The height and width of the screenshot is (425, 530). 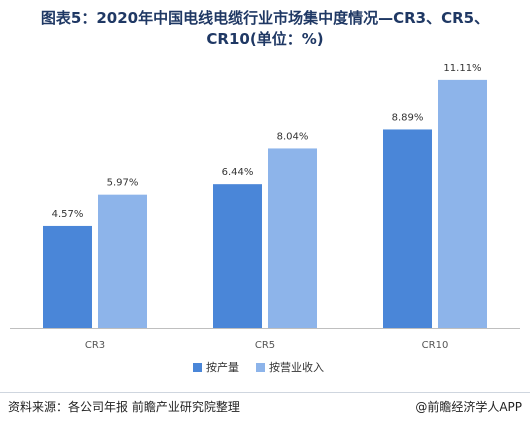 I want to click on data-label: 5.97%, so click(x=123, y=183).